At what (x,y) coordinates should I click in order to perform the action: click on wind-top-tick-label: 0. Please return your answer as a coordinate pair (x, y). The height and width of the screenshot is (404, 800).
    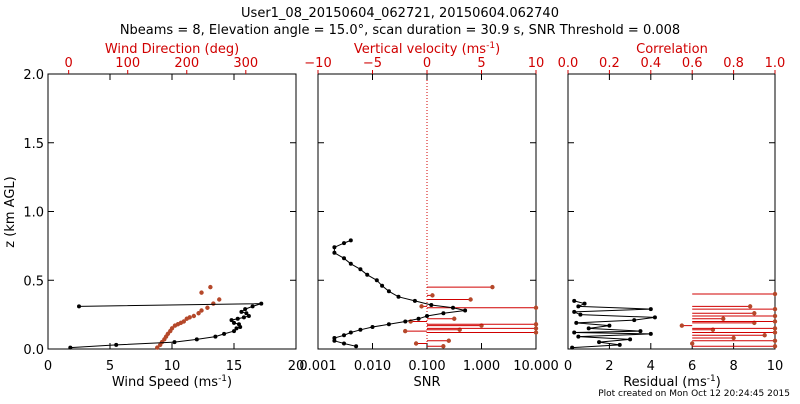
    Looking at the image, I should click on (69, 63).